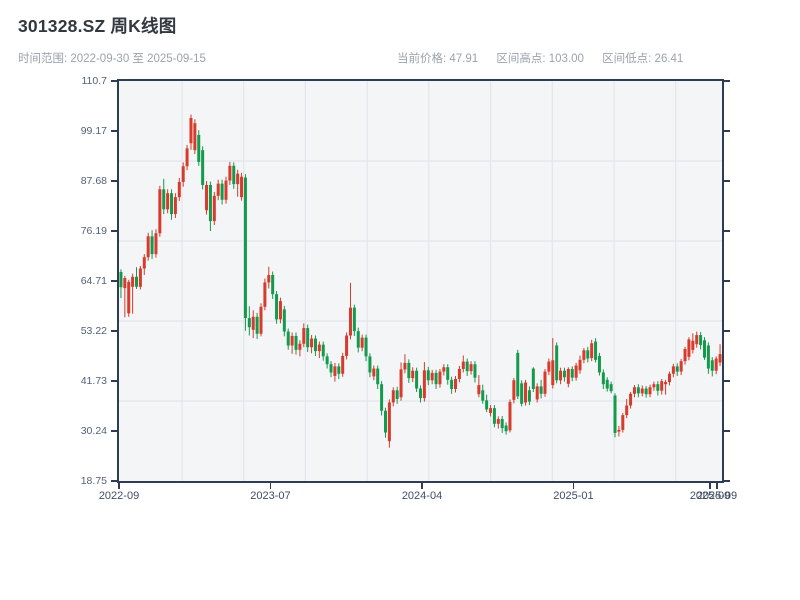 This screenshot has height=600, width=800. I want to click on y-axis-tick-label: 87.68, so click(93, 181).